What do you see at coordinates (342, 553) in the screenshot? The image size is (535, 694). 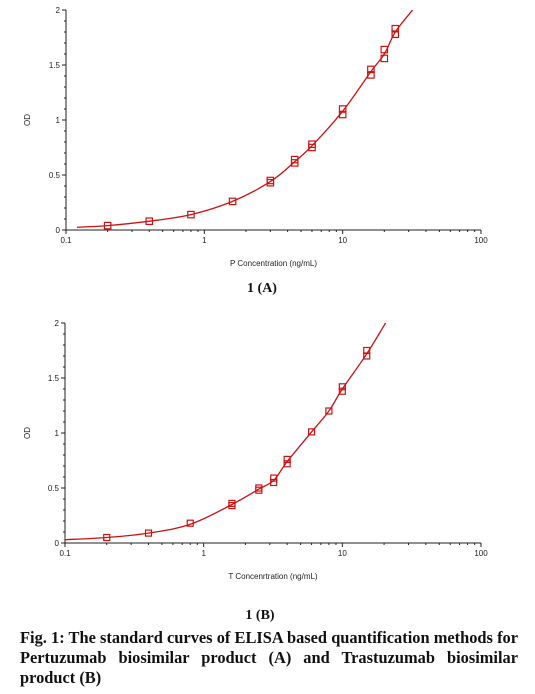 I see `x-tick-label-b: 10` at bounding box center [342, 553].